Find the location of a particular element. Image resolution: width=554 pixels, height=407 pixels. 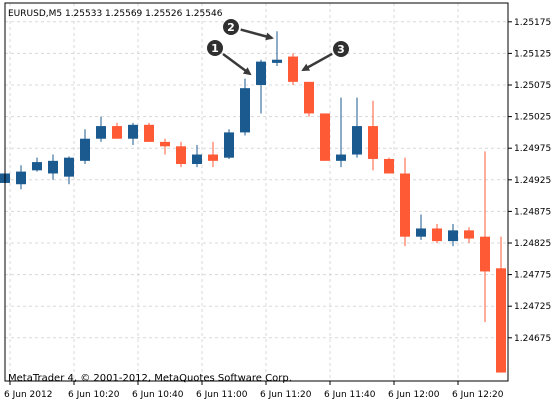

y-tick-label: 1.24725 is located at coordinates (532, 307).